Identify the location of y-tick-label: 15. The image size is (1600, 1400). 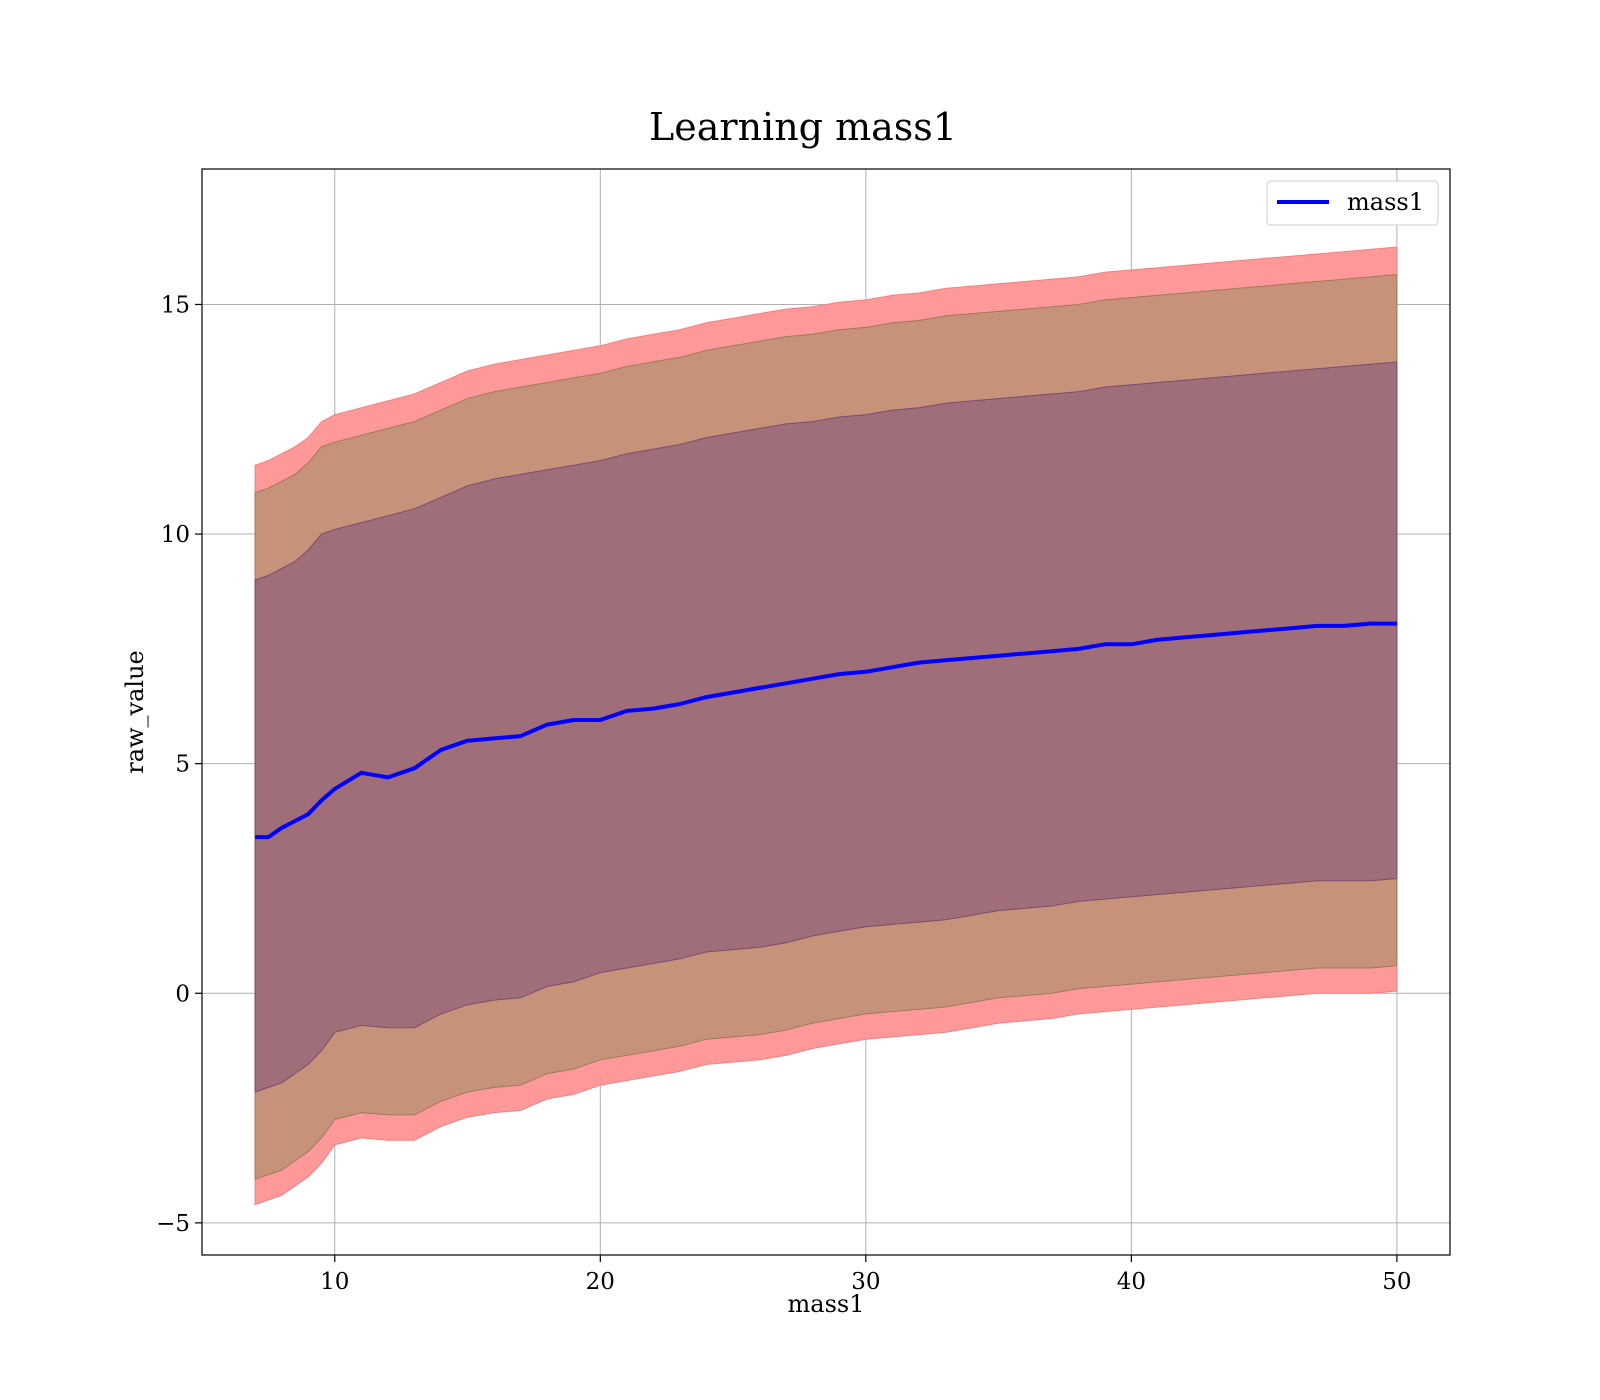
(175, 305).